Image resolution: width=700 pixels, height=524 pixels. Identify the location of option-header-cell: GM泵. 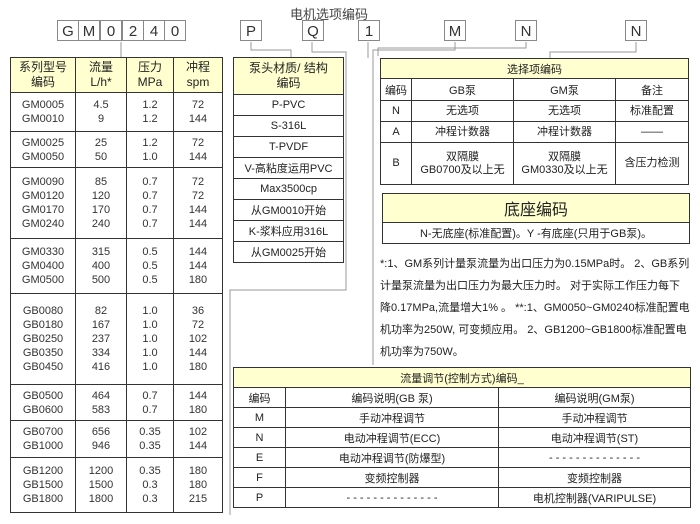
(564, 89).